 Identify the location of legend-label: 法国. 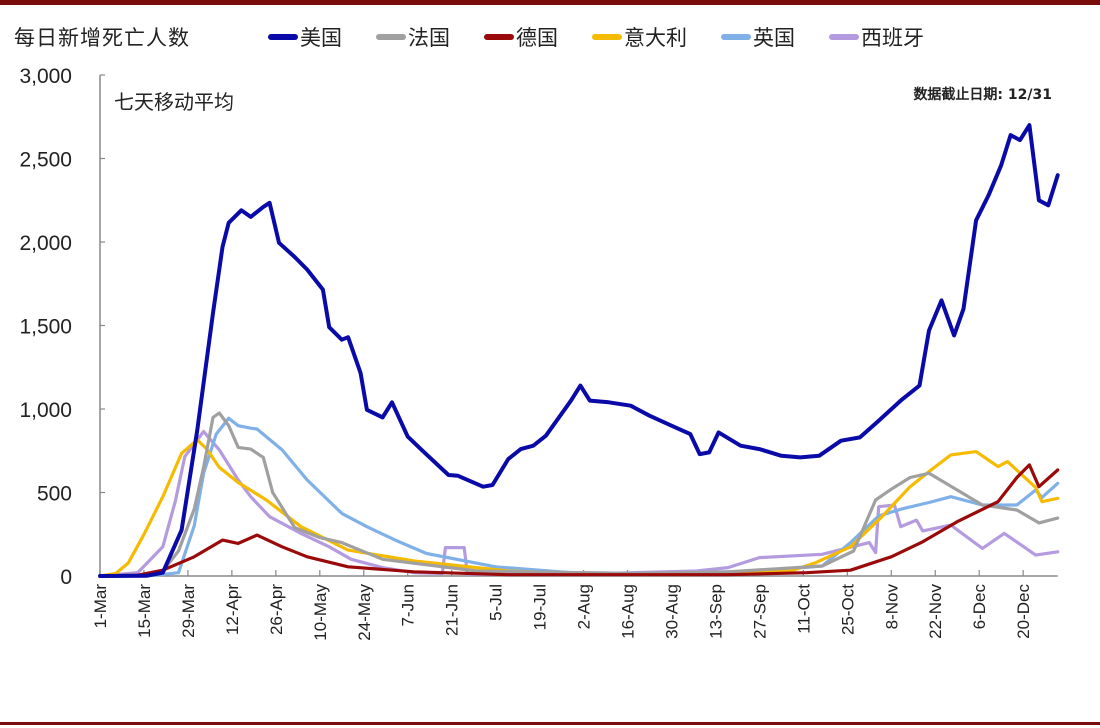
(429, 38).